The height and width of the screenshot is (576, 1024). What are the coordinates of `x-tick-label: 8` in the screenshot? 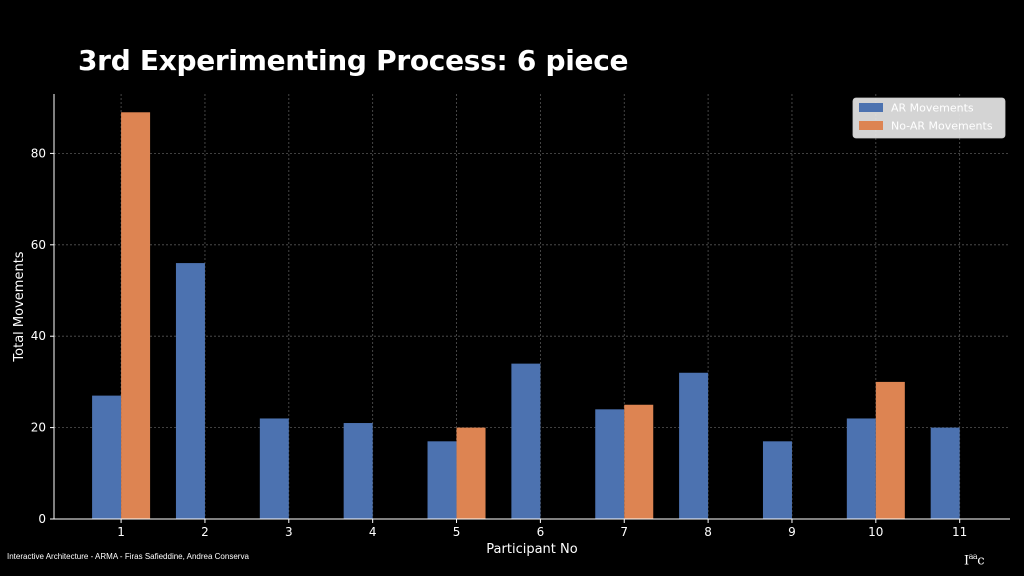 It's located at (708, 532).